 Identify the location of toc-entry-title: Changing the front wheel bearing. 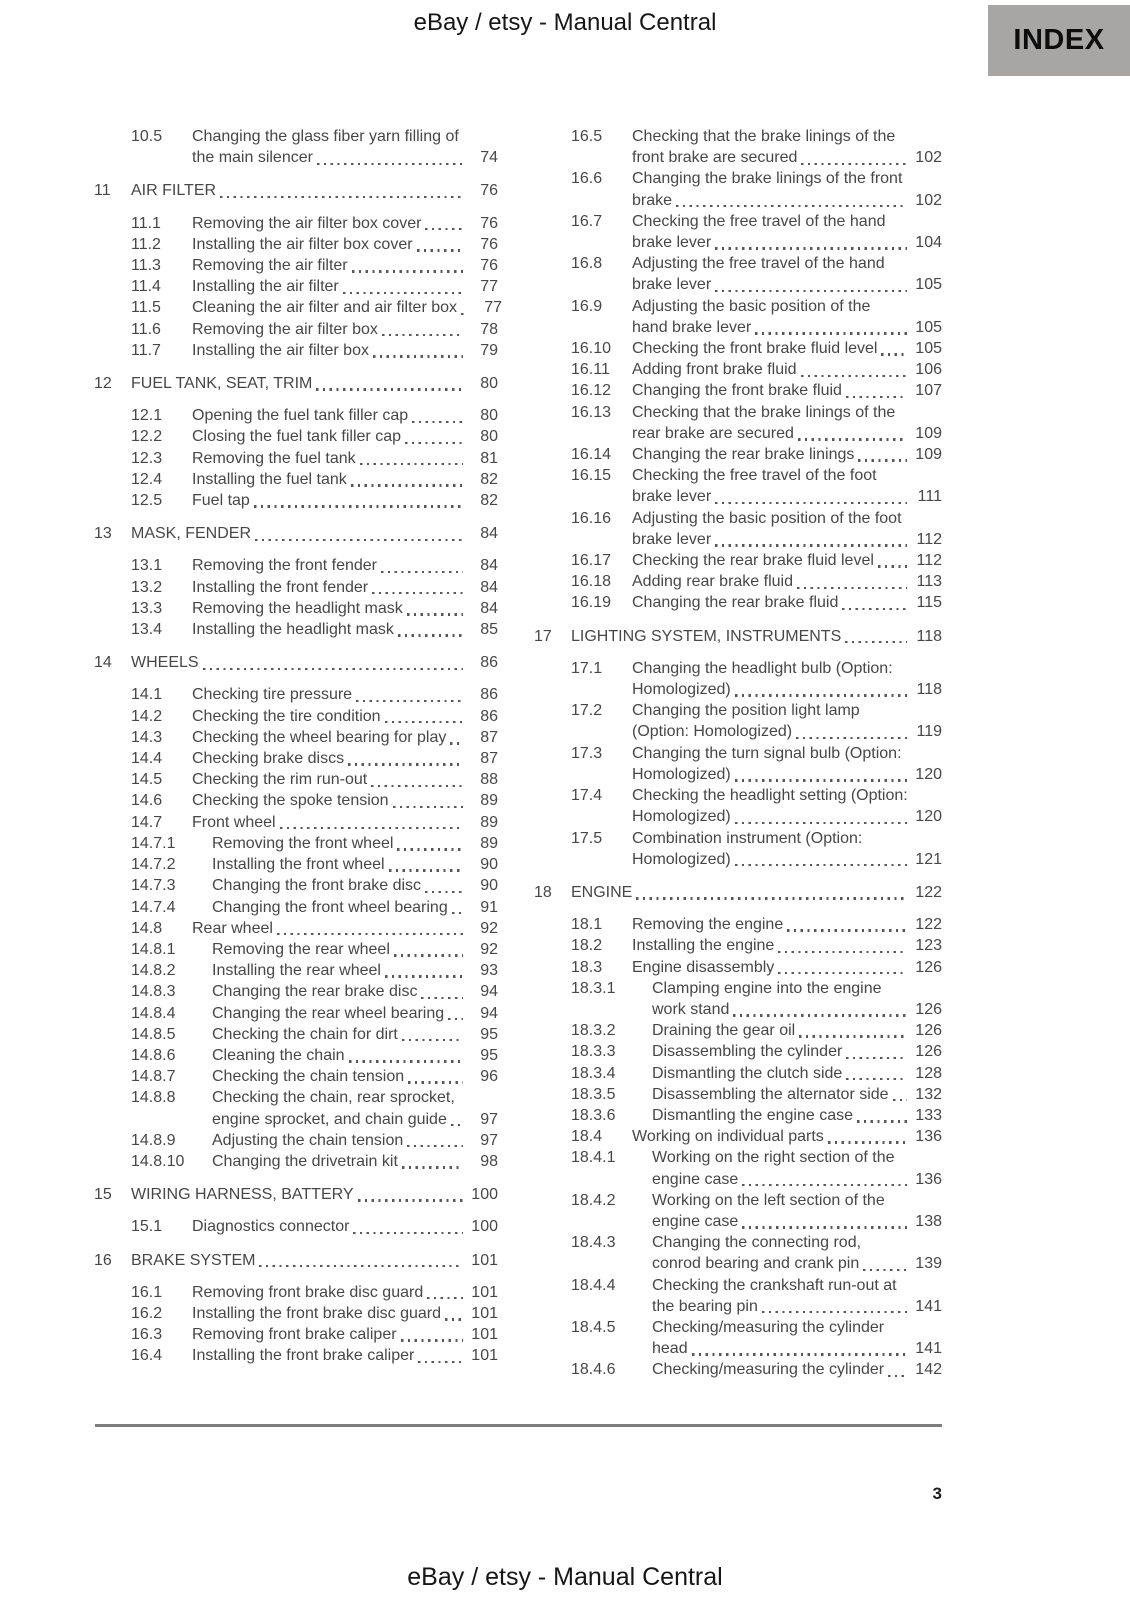
(330, 907).